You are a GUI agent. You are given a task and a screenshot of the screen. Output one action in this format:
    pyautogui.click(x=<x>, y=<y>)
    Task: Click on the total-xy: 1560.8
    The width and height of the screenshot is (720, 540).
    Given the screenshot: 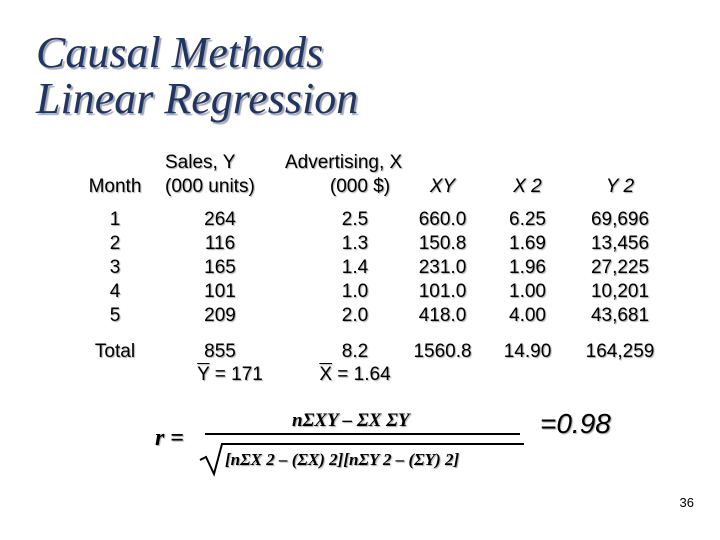 What is the action you would take?
    pyautogui.click(x=442, y=351)
    